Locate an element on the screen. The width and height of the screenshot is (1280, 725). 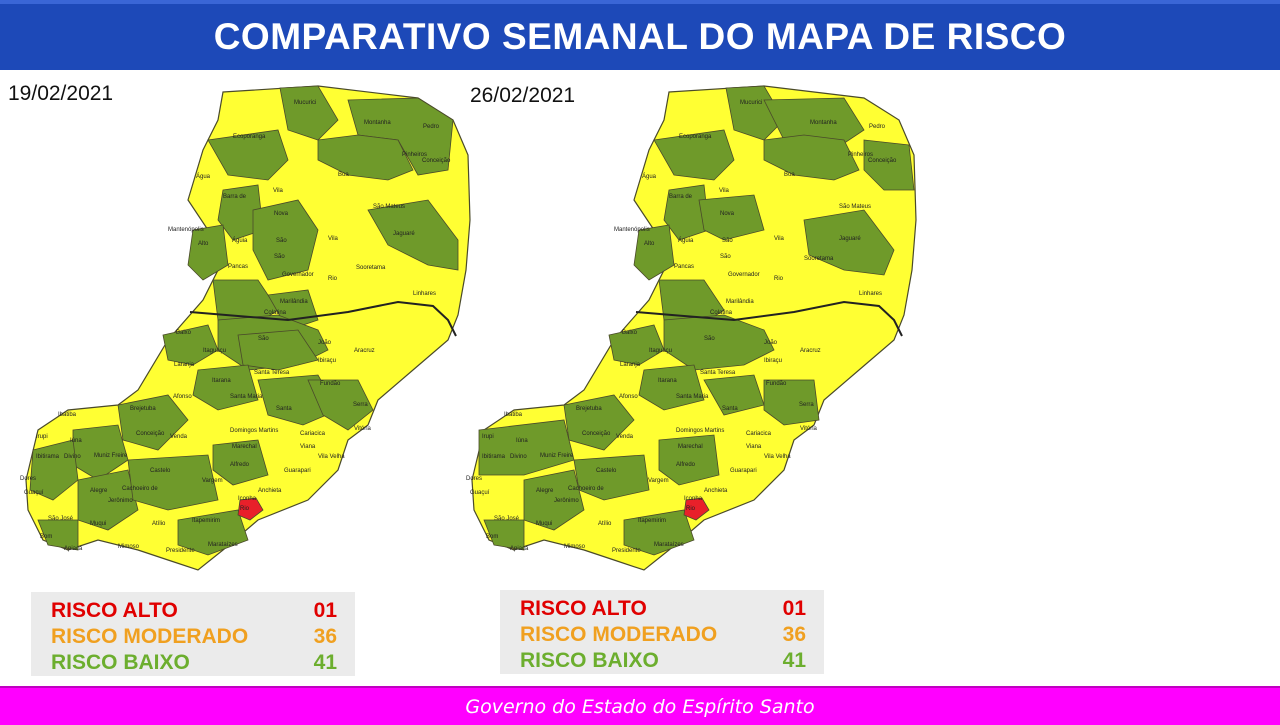
svg-text: Linhares is located at coordinates (870, 294).